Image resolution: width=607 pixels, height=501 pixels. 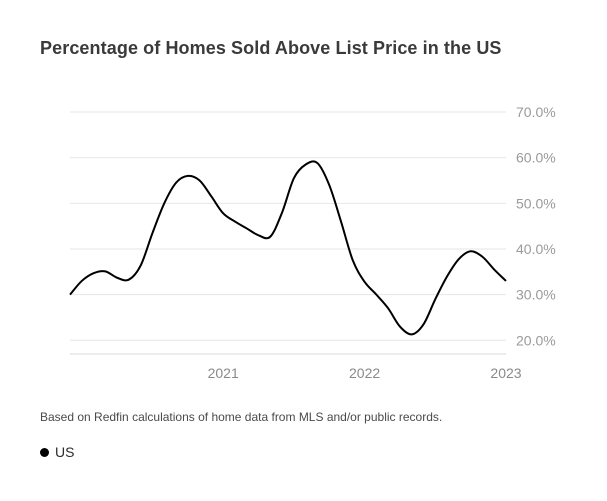 I want to click on x-tick-label: 2023, so click(x=505, y=373).